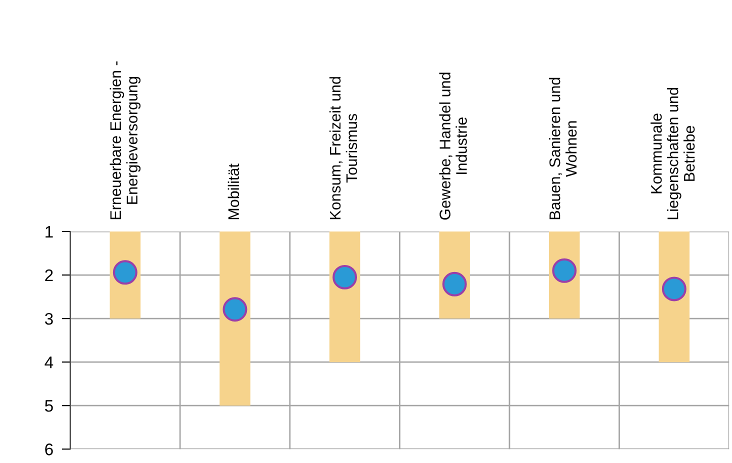 This screenshot has height=463, width=732. What do you see at coordinates (343, 148) in the screenshot?
I see `x-tick-label: Konsum, Freizeit und Tourismus` at bounding box center [343, 148].